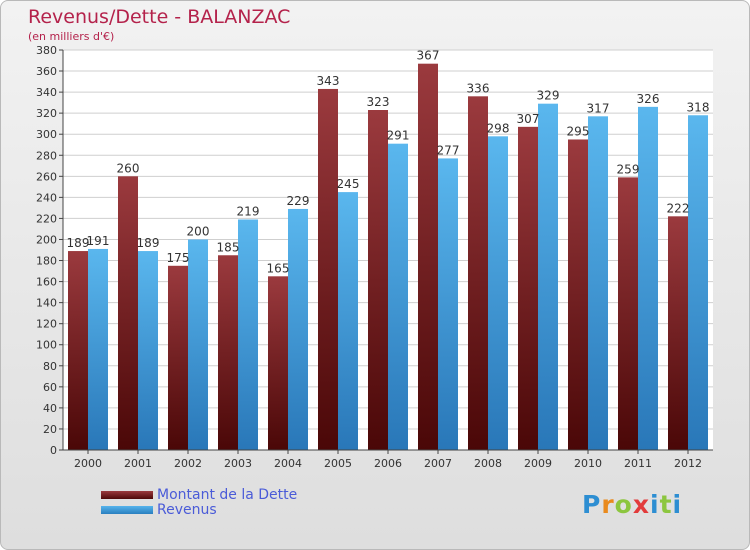 This screenshot has height=550, width=750. I want to click on data-label-revenus: 291, so click(398, 136).